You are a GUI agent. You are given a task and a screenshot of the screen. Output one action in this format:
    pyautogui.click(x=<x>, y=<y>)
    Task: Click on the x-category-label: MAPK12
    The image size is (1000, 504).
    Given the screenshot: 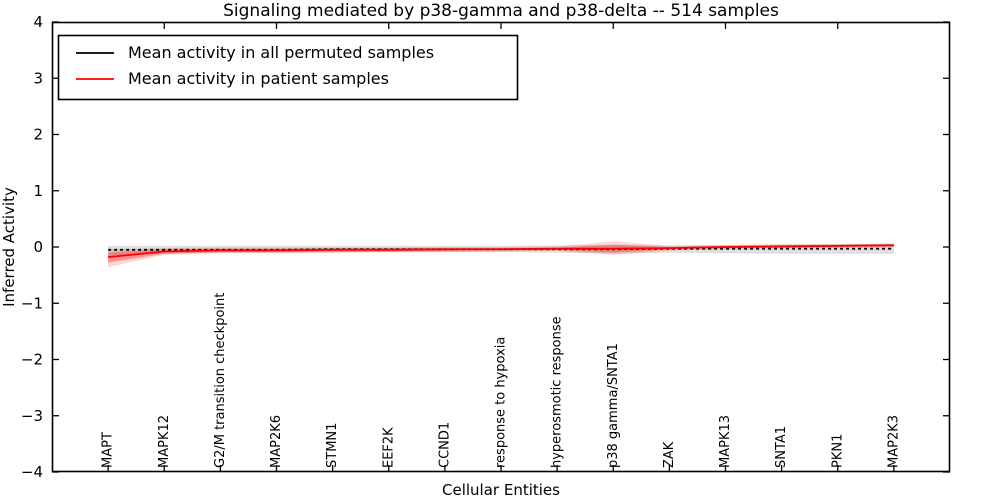 What is the action you would take?
    pyautogui.click(x=164, y=441)
    